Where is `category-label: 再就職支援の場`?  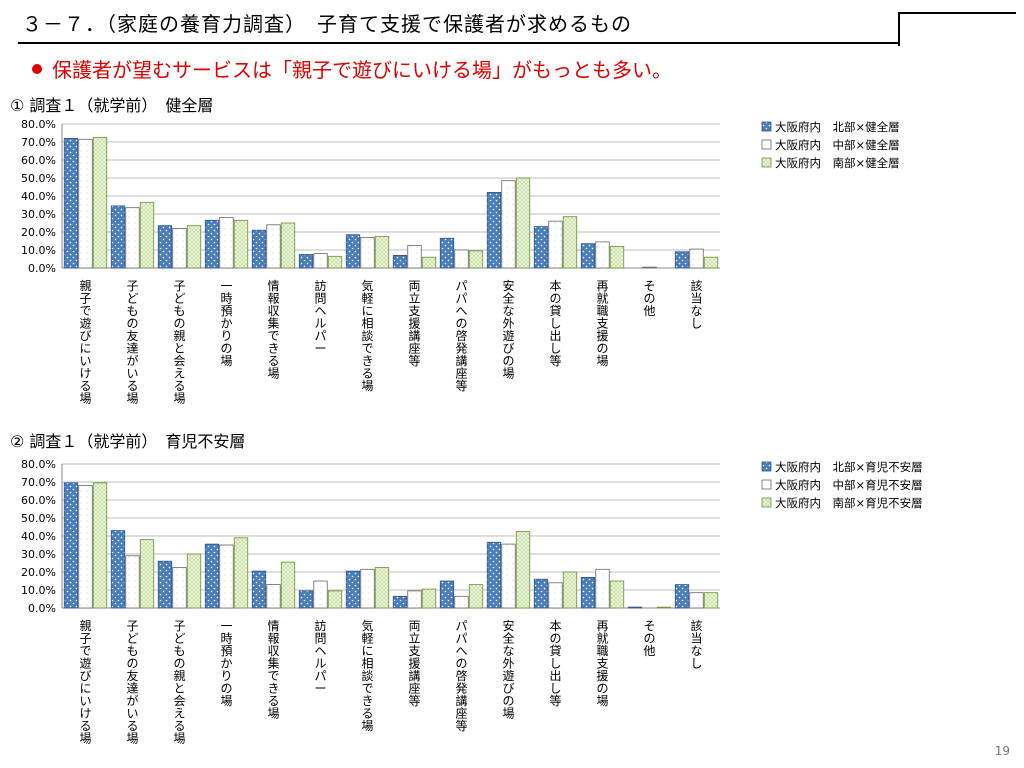 category-label: 再就職支援の場 is located at coordinates (602, 323).